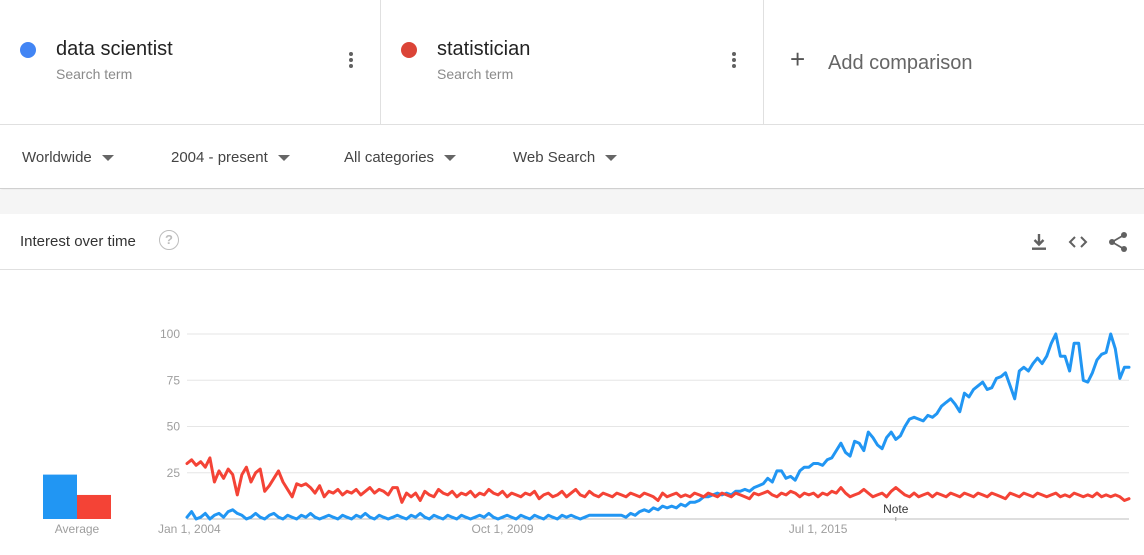 This screenshot has height=555, width=1144. What do you see at coordinates (484, 49) in the screenshot?
I see `term-name: statistician` at bounding box center [484, 49].